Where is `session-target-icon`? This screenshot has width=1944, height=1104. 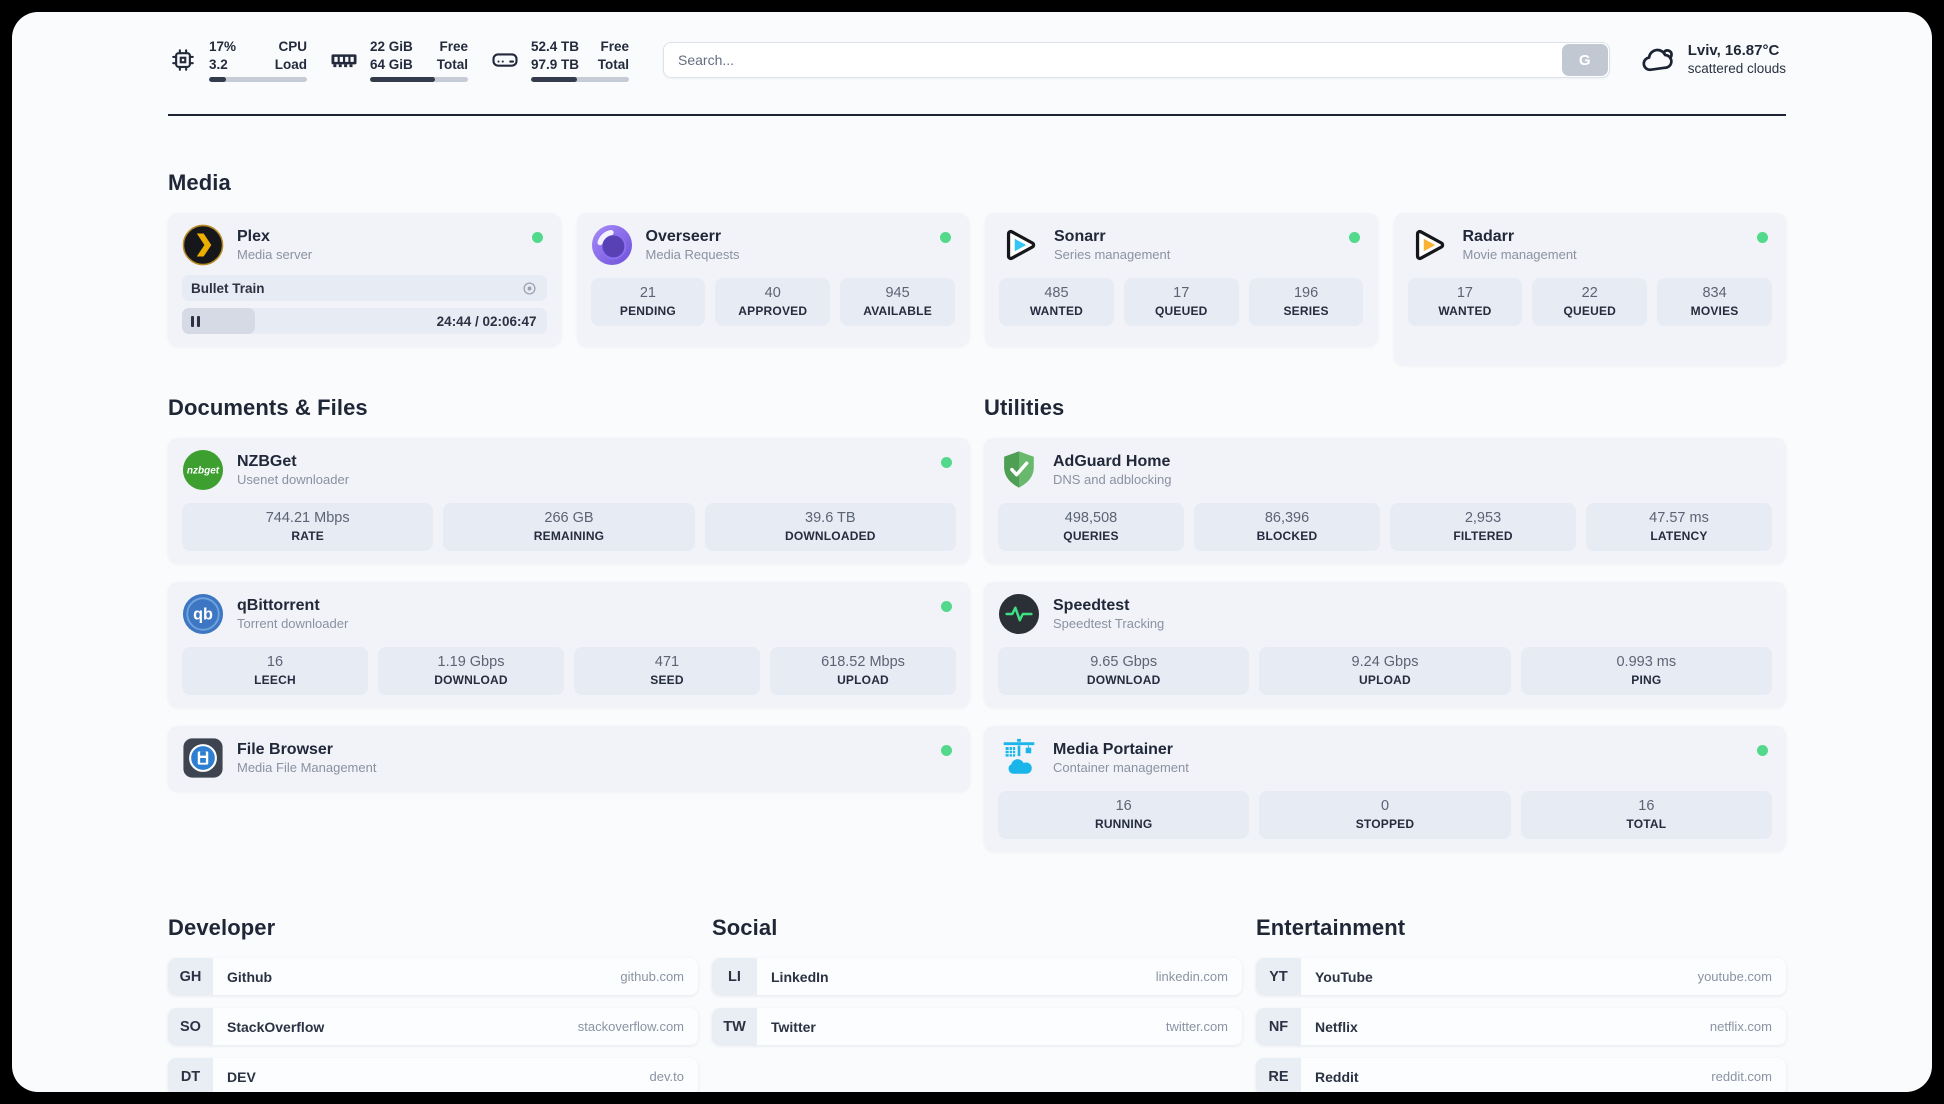 session-target-icon is located at coordinates (529, 288).